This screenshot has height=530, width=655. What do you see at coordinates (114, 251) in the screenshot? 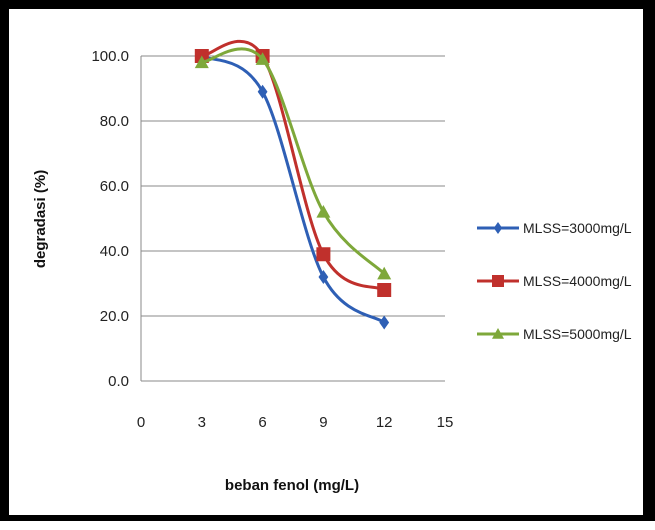
I see `y-tick-label: 40.0` at bounding box center [114, 251].